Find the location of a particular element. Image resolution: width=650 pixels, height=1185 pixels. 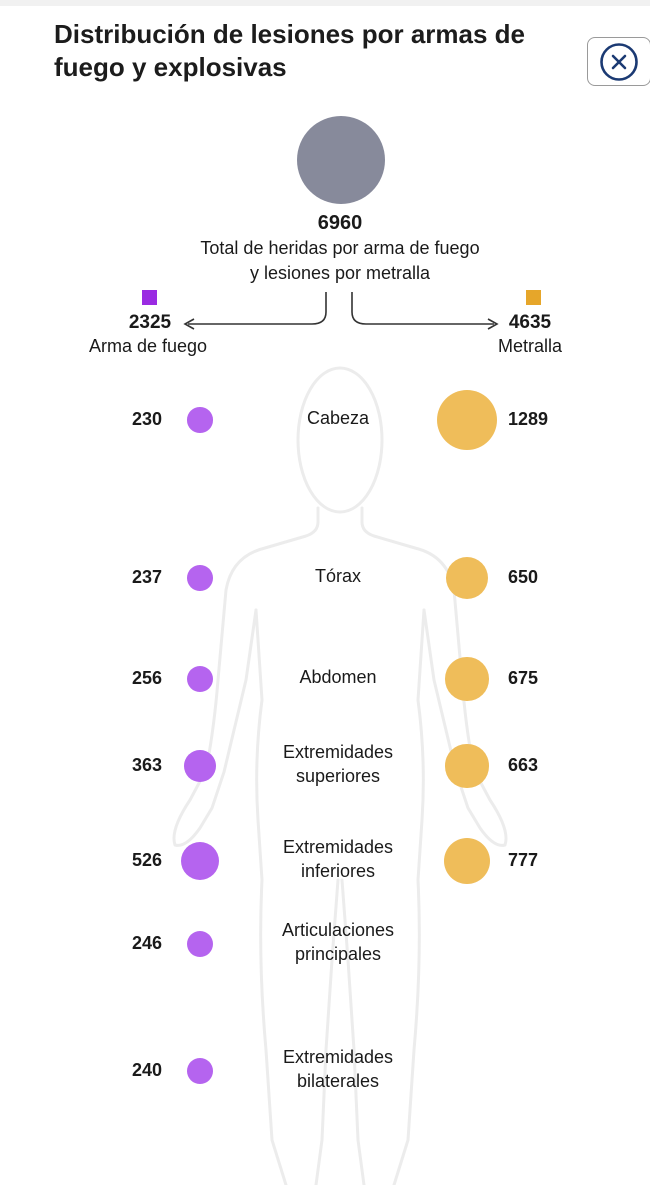

body-region-label: Extremidades superiores is located at coordinates (338, 764).